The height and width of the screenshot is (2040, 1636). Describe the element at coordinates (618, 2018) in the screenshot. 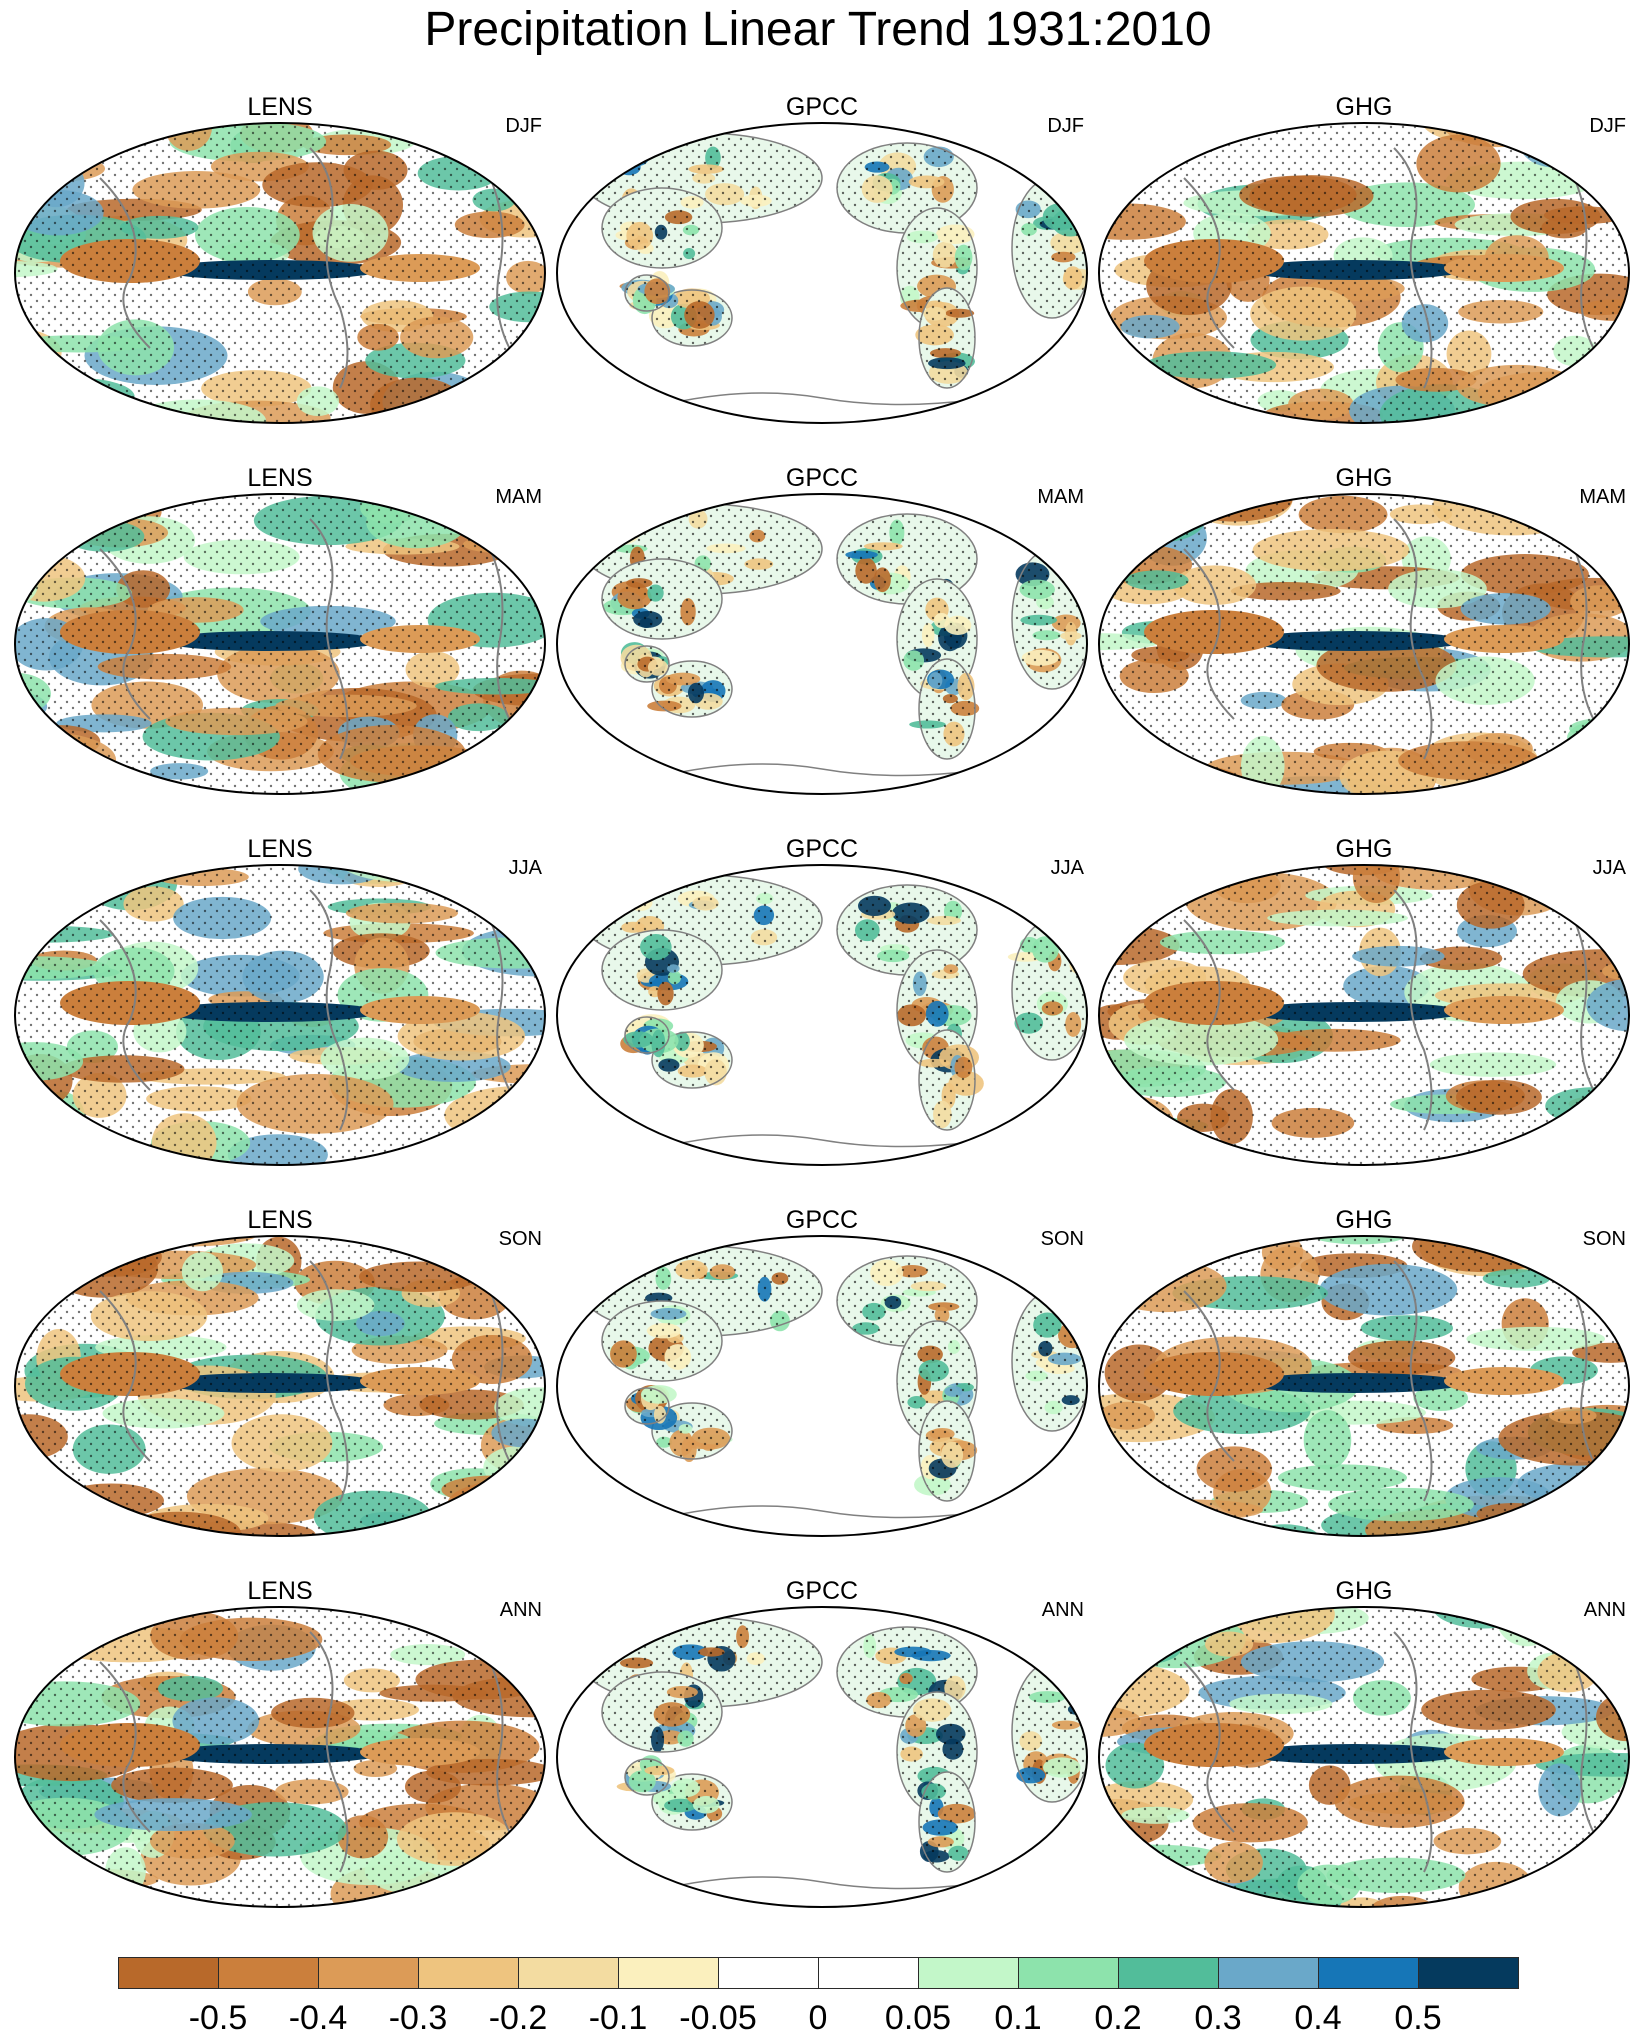

I see `colorbar-tick-label: -0.1` at that location.